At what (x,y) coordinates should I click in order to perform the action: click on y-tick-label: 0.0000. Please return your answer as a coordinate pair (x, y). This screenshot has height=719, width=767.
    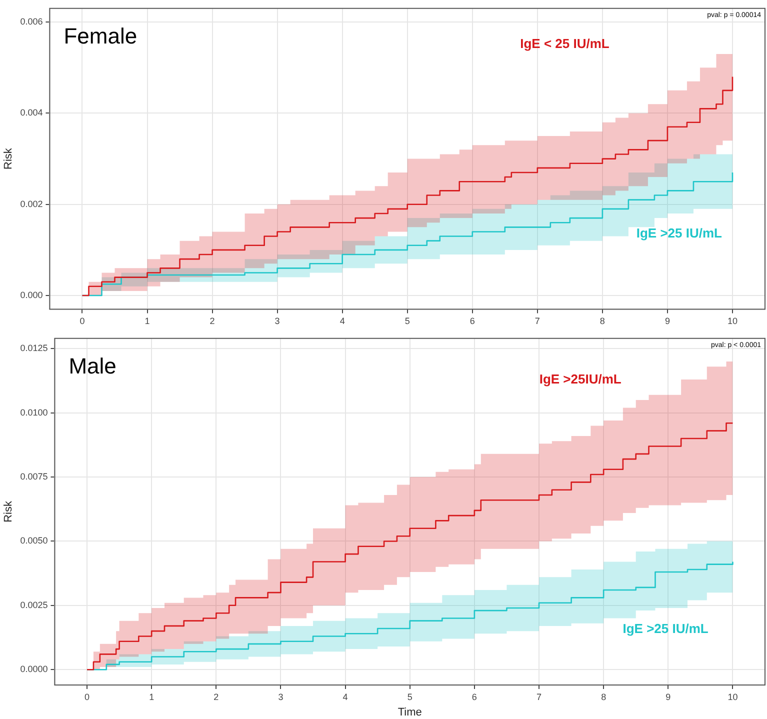
    Looking at the image, I should click on (34, 669).